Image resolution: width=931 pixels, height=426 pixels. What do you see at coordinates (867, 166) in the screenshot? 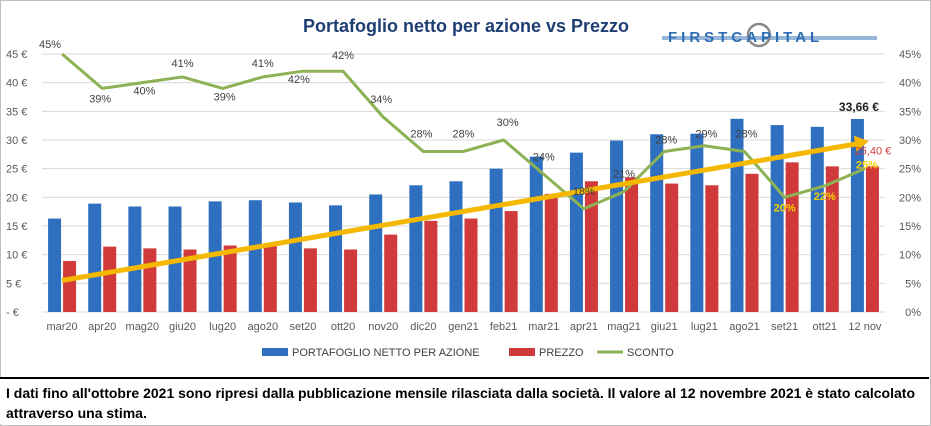
I see `sconto-label: 25%` at bounding box center [867, 166].